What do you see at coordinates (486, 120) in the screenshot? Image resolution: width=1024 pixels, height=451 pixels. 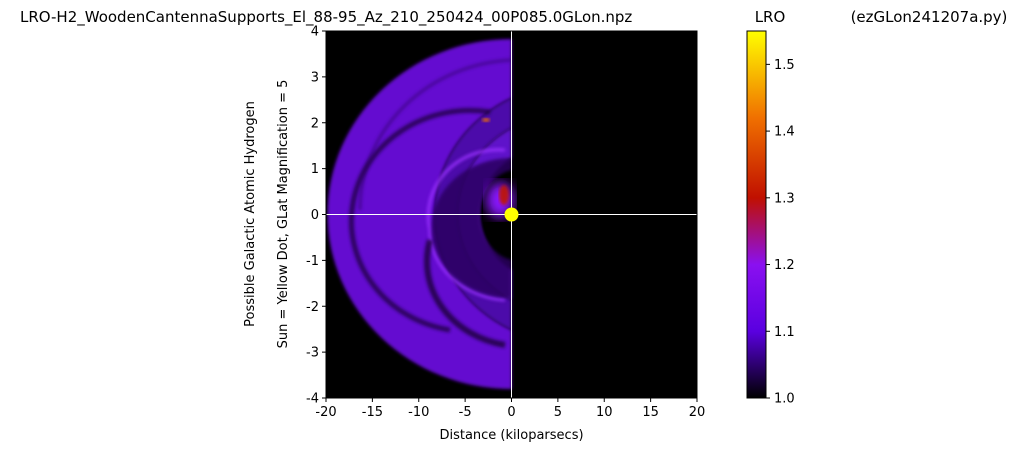 I see `hotspot-upper` at bounding box center [486, 120].